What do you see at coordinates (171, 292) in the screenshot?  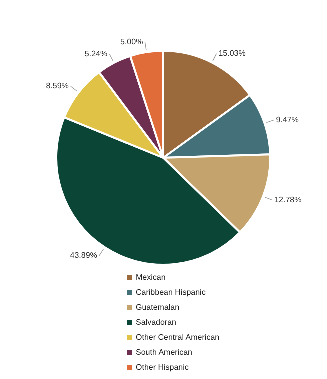 I see `legend-label: Caribbean Hispanic` at bounding box center [171, 292].